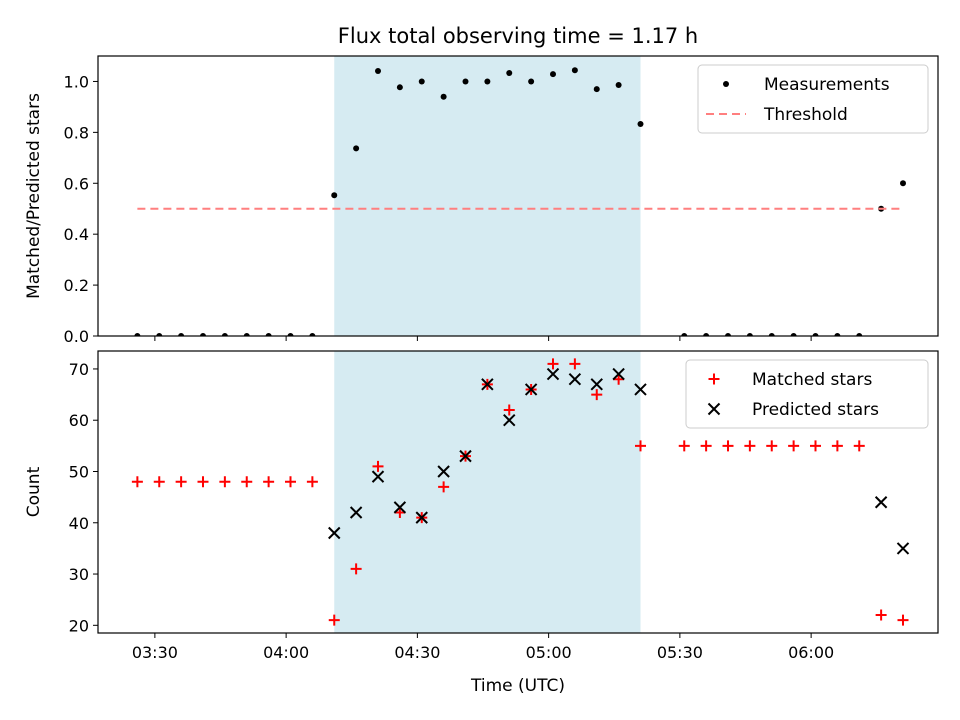 The width and height of the screenshot is (960, 720). I want to click on legend-label: Threshold, so click(805, 115).